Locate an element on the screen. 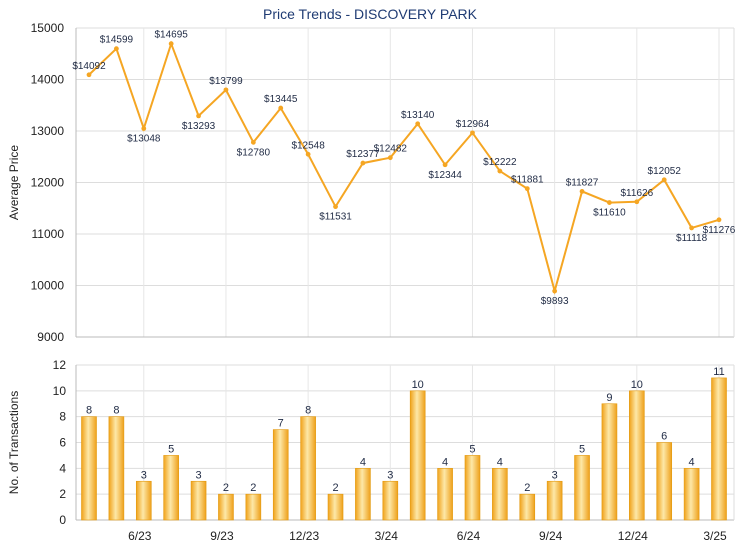 The image size is (740, 550). tx-y-tick: 6 is located at coordinates (62, 443).